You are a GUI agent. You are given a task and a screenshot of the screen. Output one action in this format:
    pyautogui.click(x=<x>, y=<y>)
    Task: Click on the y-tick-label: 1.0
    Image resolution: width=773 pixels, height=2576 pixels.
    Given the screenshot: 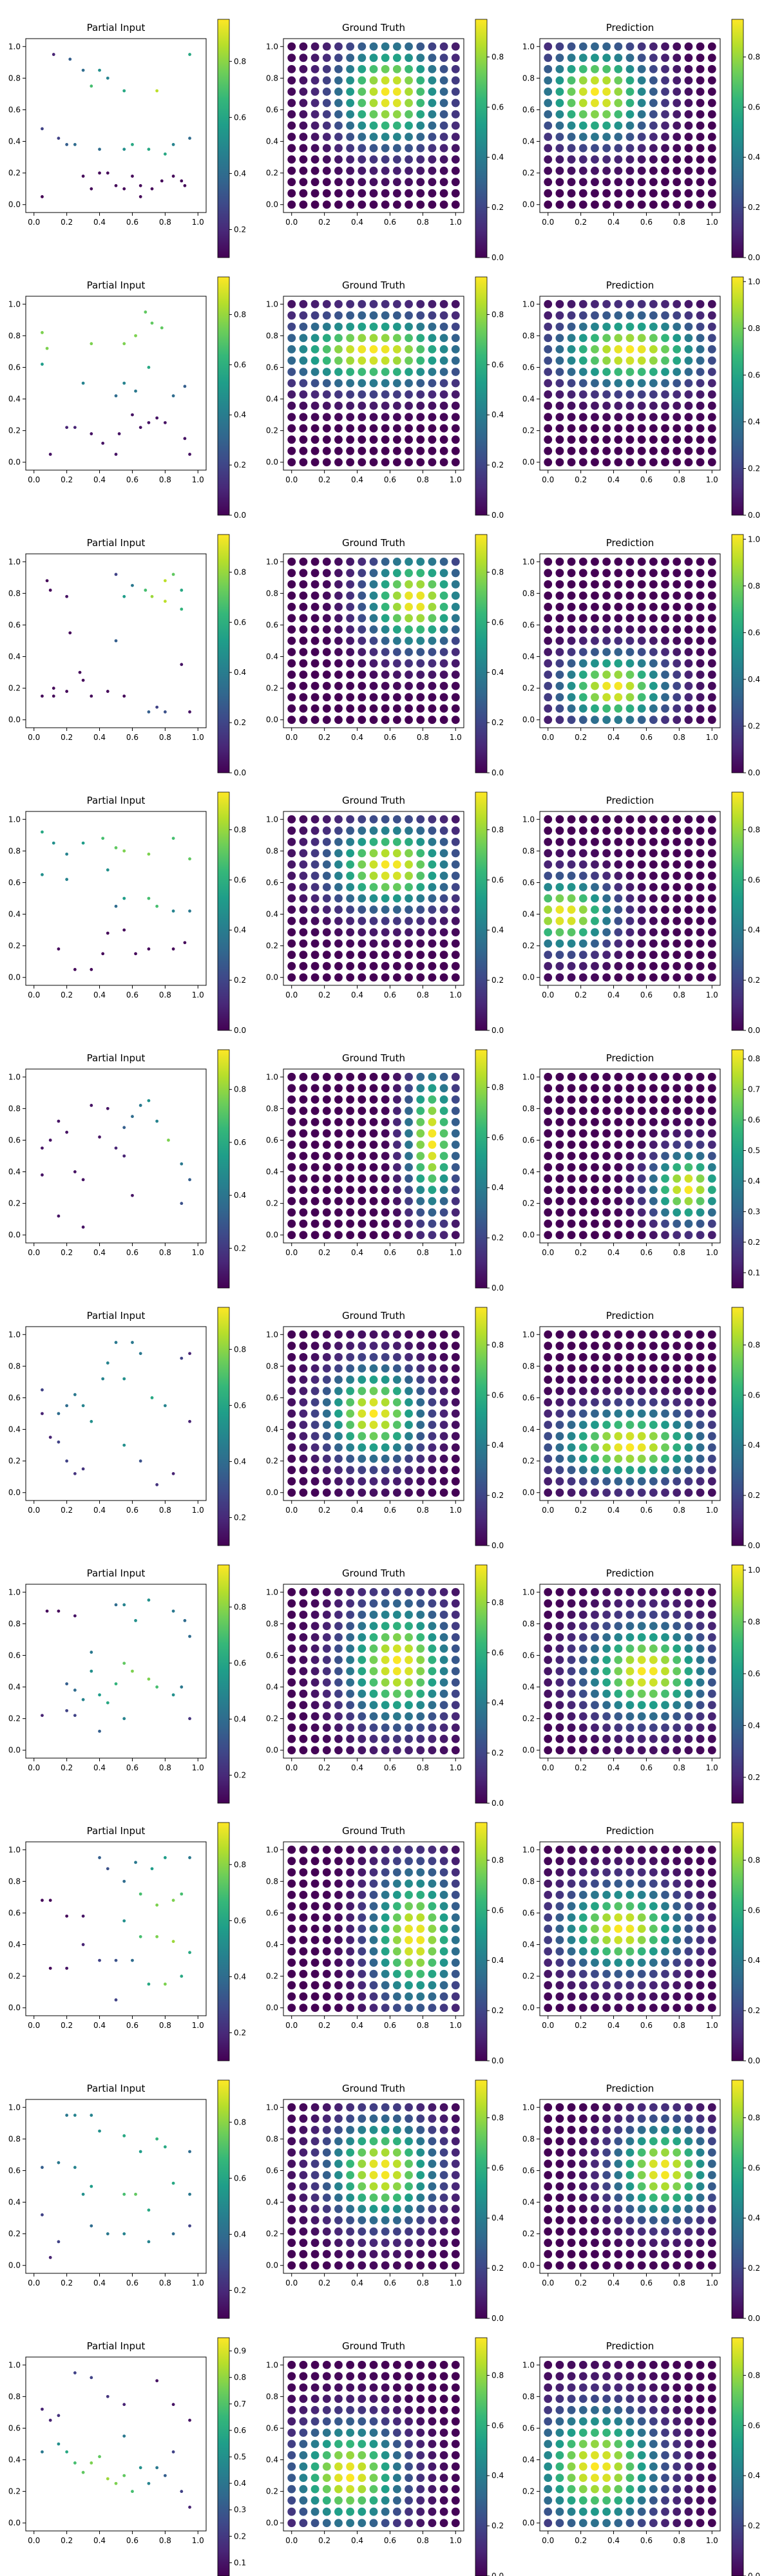 What is the action you would take?
    pyautogui.click(x=15, y=1335)
    